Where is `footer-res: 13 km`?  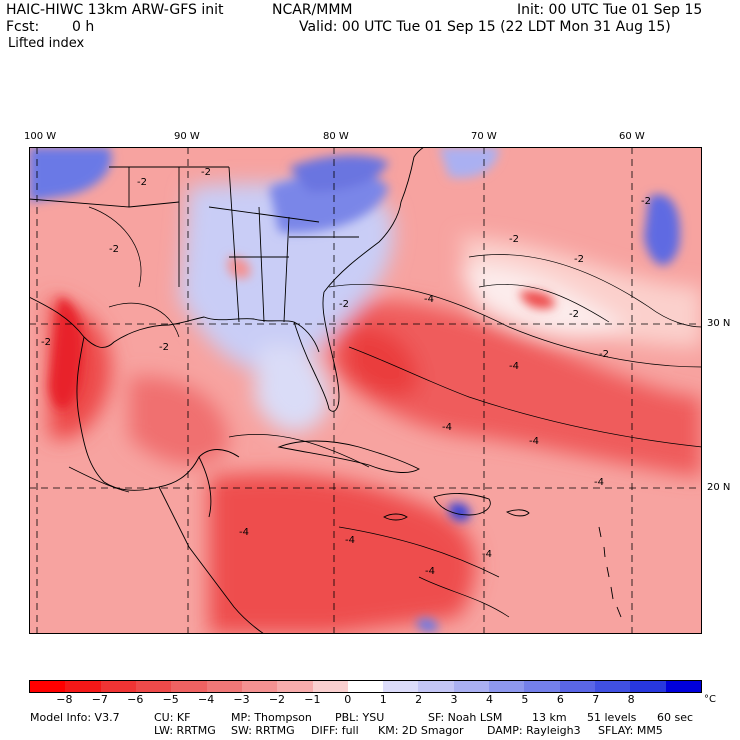
footer-res: 13 km is located at coordinates (549, 717).